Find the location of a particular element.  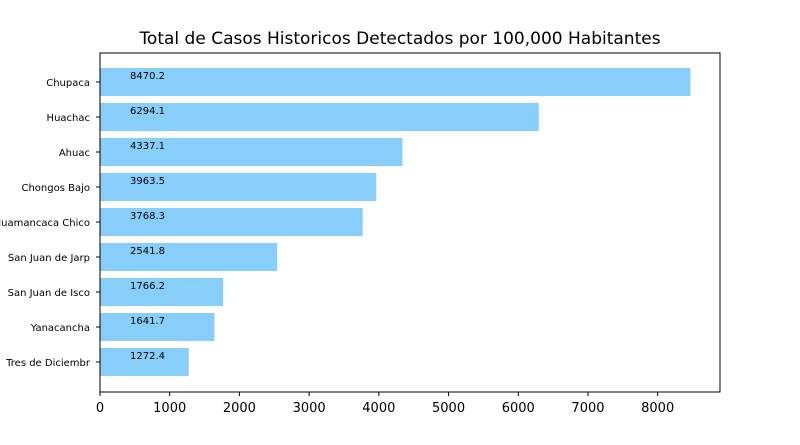

ytick-label-4: Huamancaca Chico is located at coordinates (45, 223).